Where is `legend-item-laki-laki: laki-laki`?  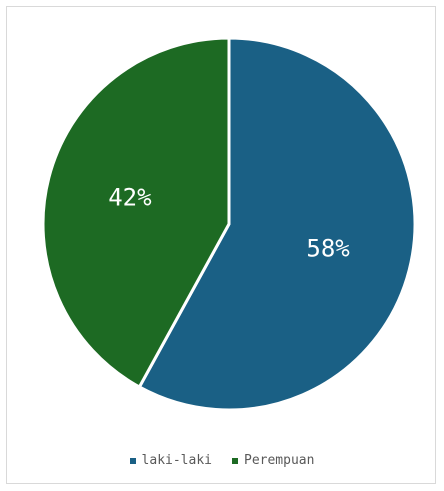 legend-item-laki-laki: laki-laki is located at coordinates (170, 460).